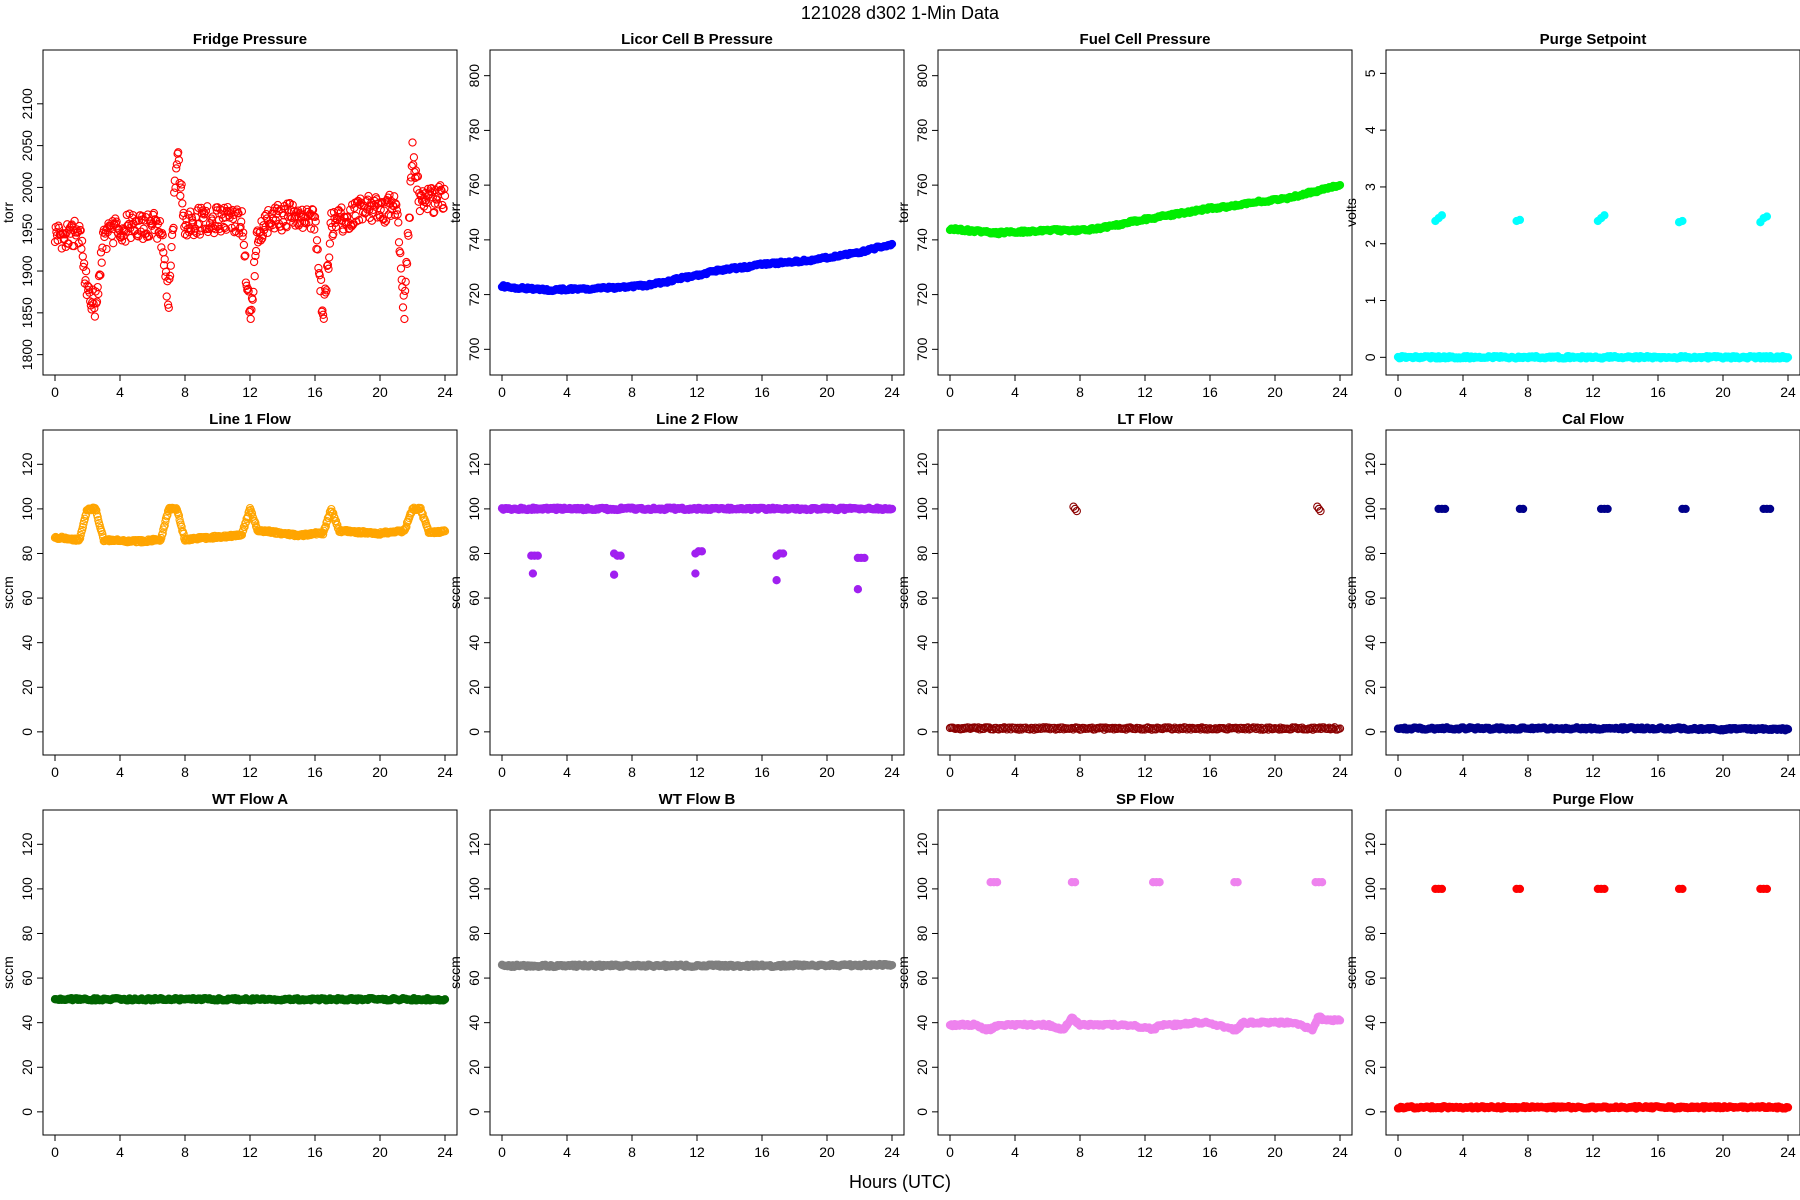  Describe the element at coordinates (1351, 592) in the screenshot. I see `panel-y-label: sccm` at that location.